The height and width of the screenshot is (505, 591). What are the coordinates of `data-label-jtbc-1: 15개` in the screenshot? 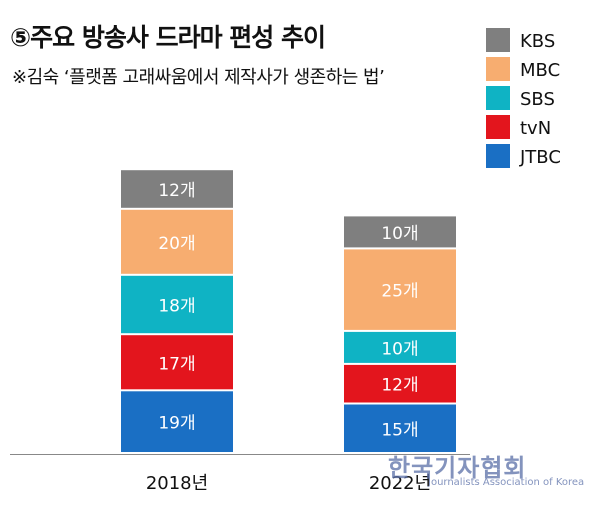 It's located at (399, 430).